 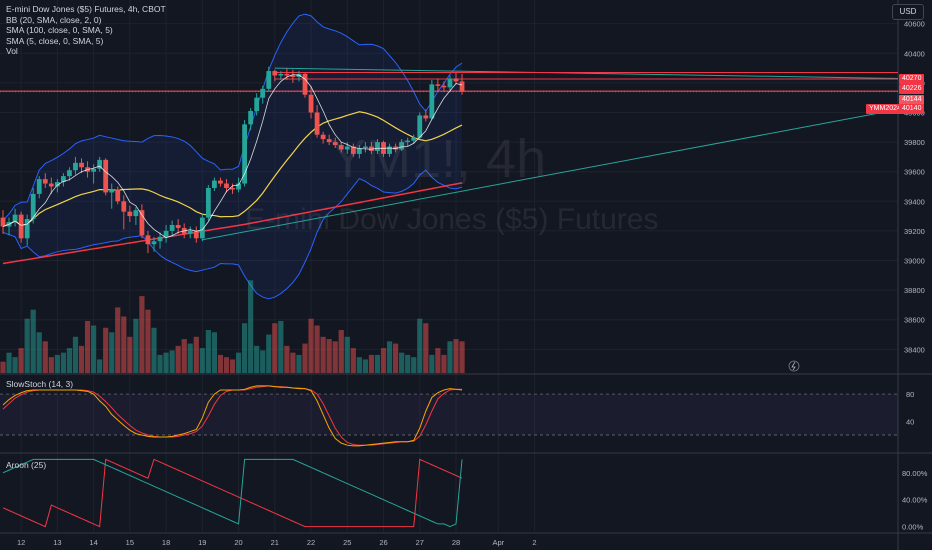 I want to click on watermark-symbol: YM1!, 4h, so click(x=438, y=159).